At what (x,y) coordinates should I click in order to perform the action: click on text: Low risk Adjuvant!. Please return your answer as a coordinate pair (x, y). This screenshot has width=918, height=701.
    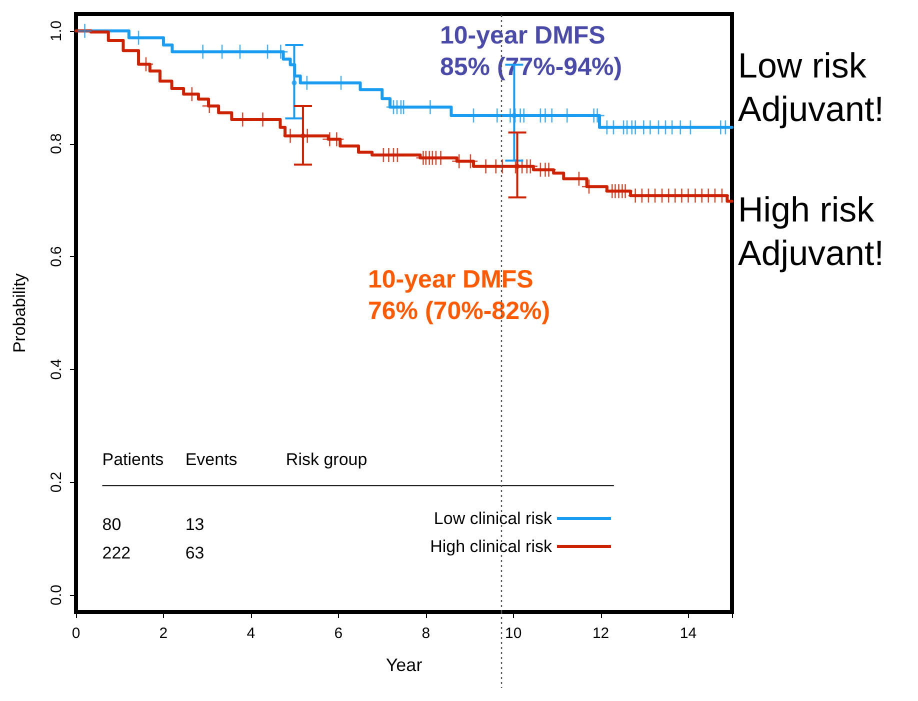
    Looking at the image, I should click on (811, 88).